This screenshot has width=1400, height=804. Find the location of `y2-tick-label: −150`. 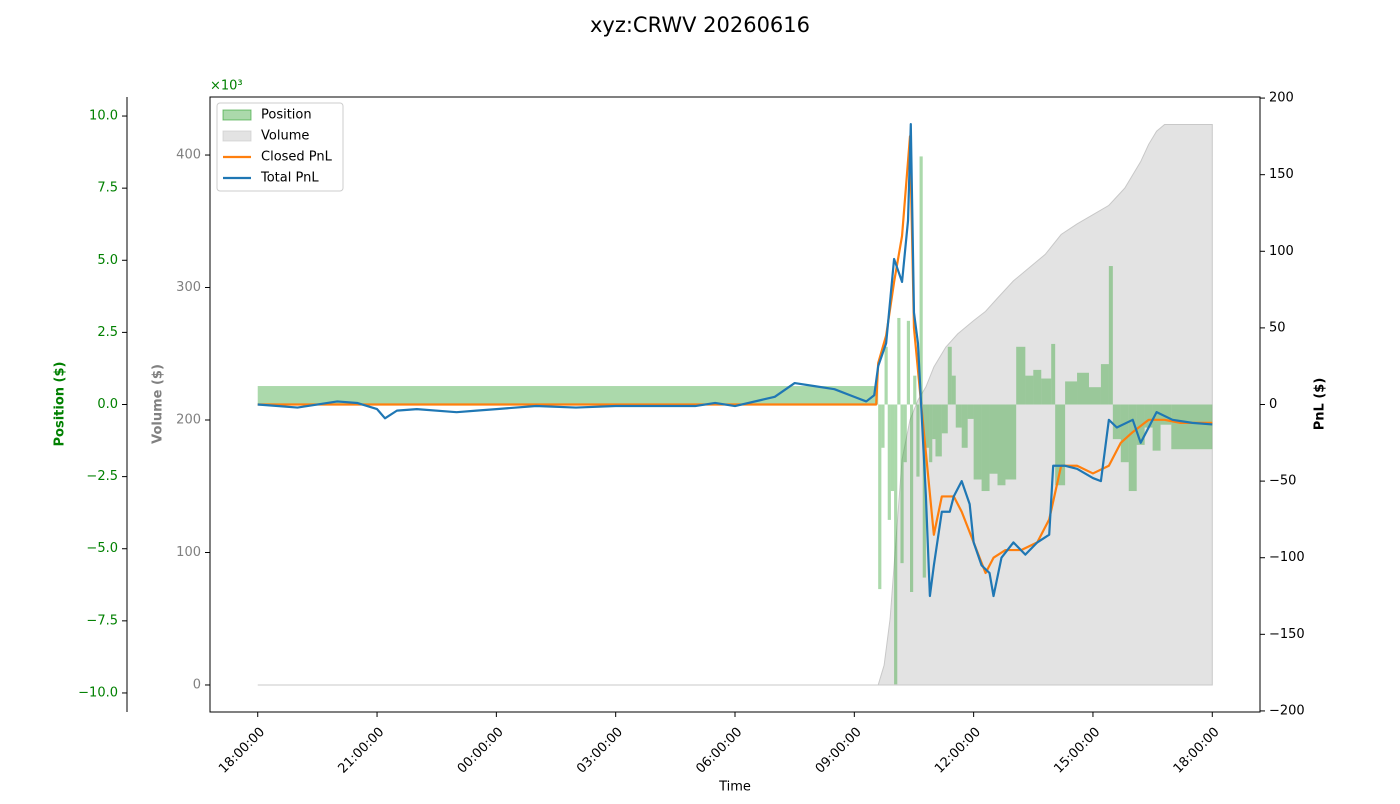

y2-tick-label: −150 is located at coordinates (1287, 634).